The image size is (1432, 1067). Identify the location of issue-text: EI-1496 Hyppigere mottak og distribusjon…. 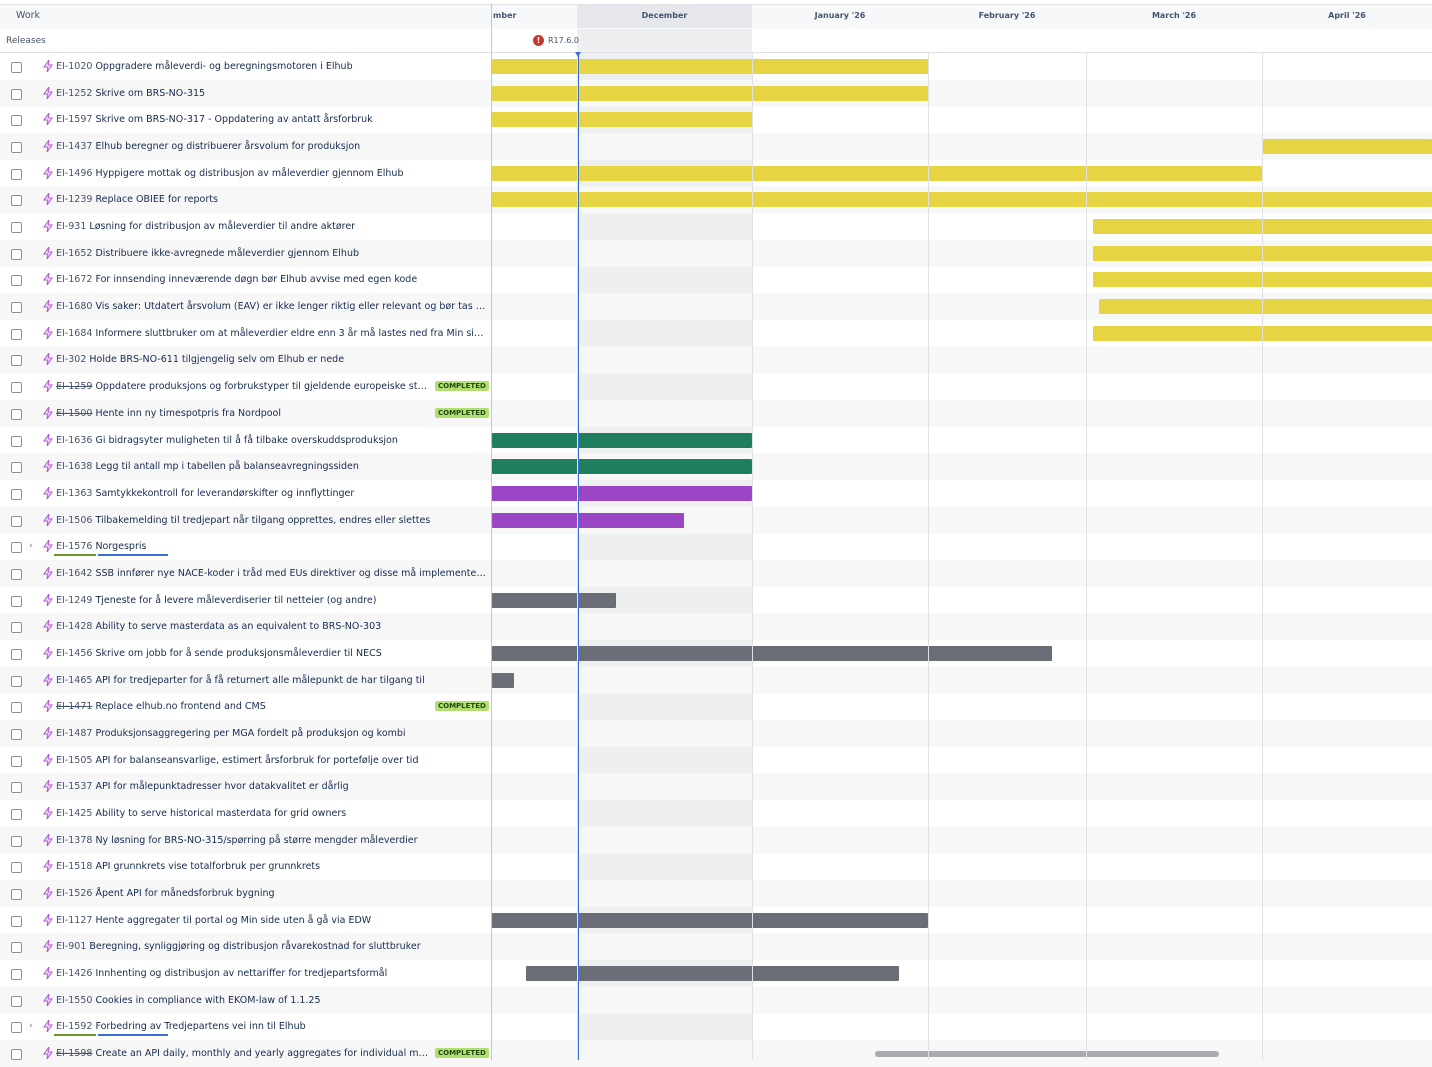
(272, 173).